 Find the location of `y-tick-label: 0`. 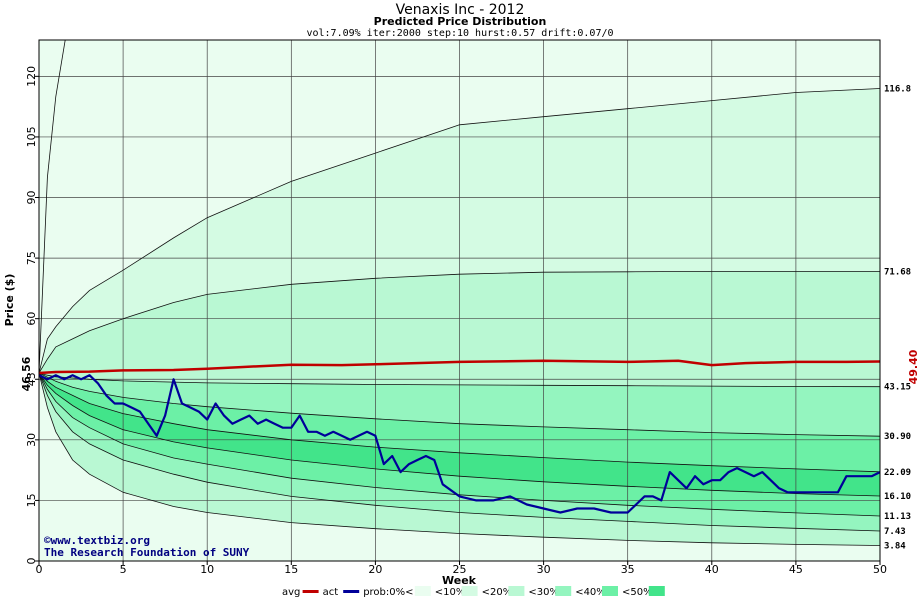

y-tick-label: 0 is located at coordinates (31, 561).